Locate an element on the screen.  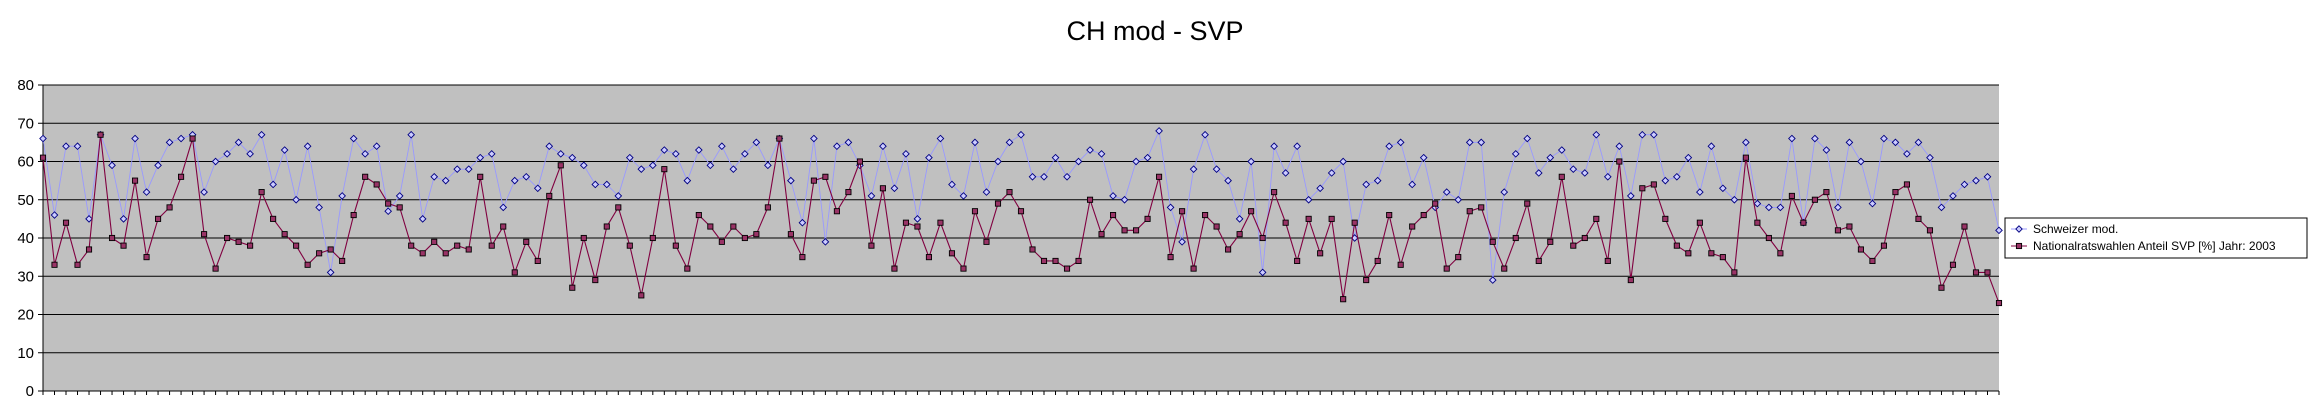
y-tick-label: 40 is located at coordinates (25, 238).